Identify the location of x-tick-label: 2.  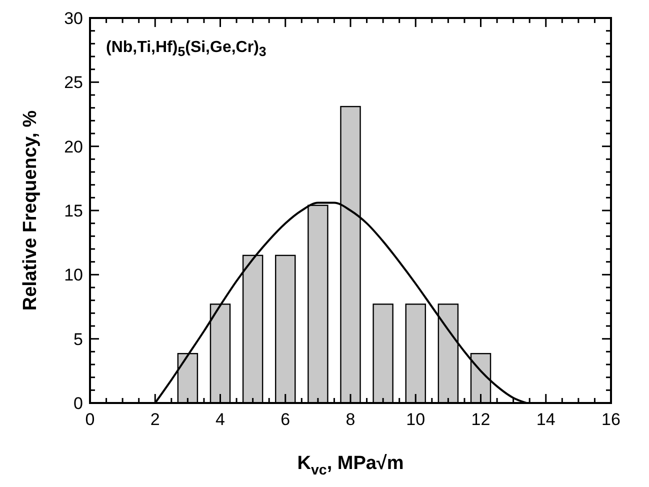
(155, 419).